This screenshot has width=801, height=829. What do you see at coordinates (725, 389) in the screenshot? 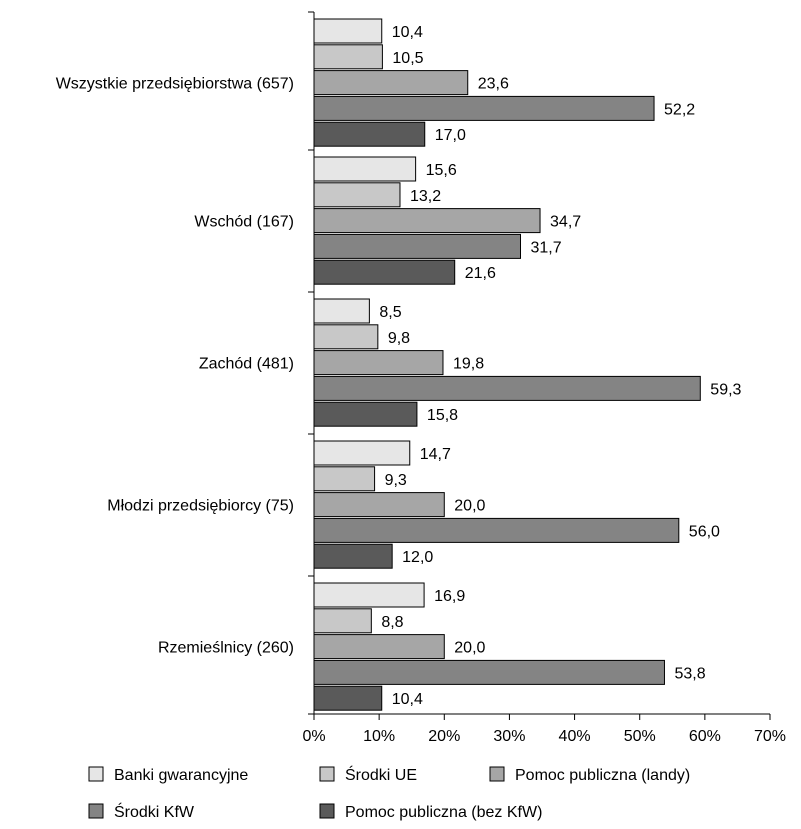
I see `data-label: 59,3` at bounding box center [725, 389].